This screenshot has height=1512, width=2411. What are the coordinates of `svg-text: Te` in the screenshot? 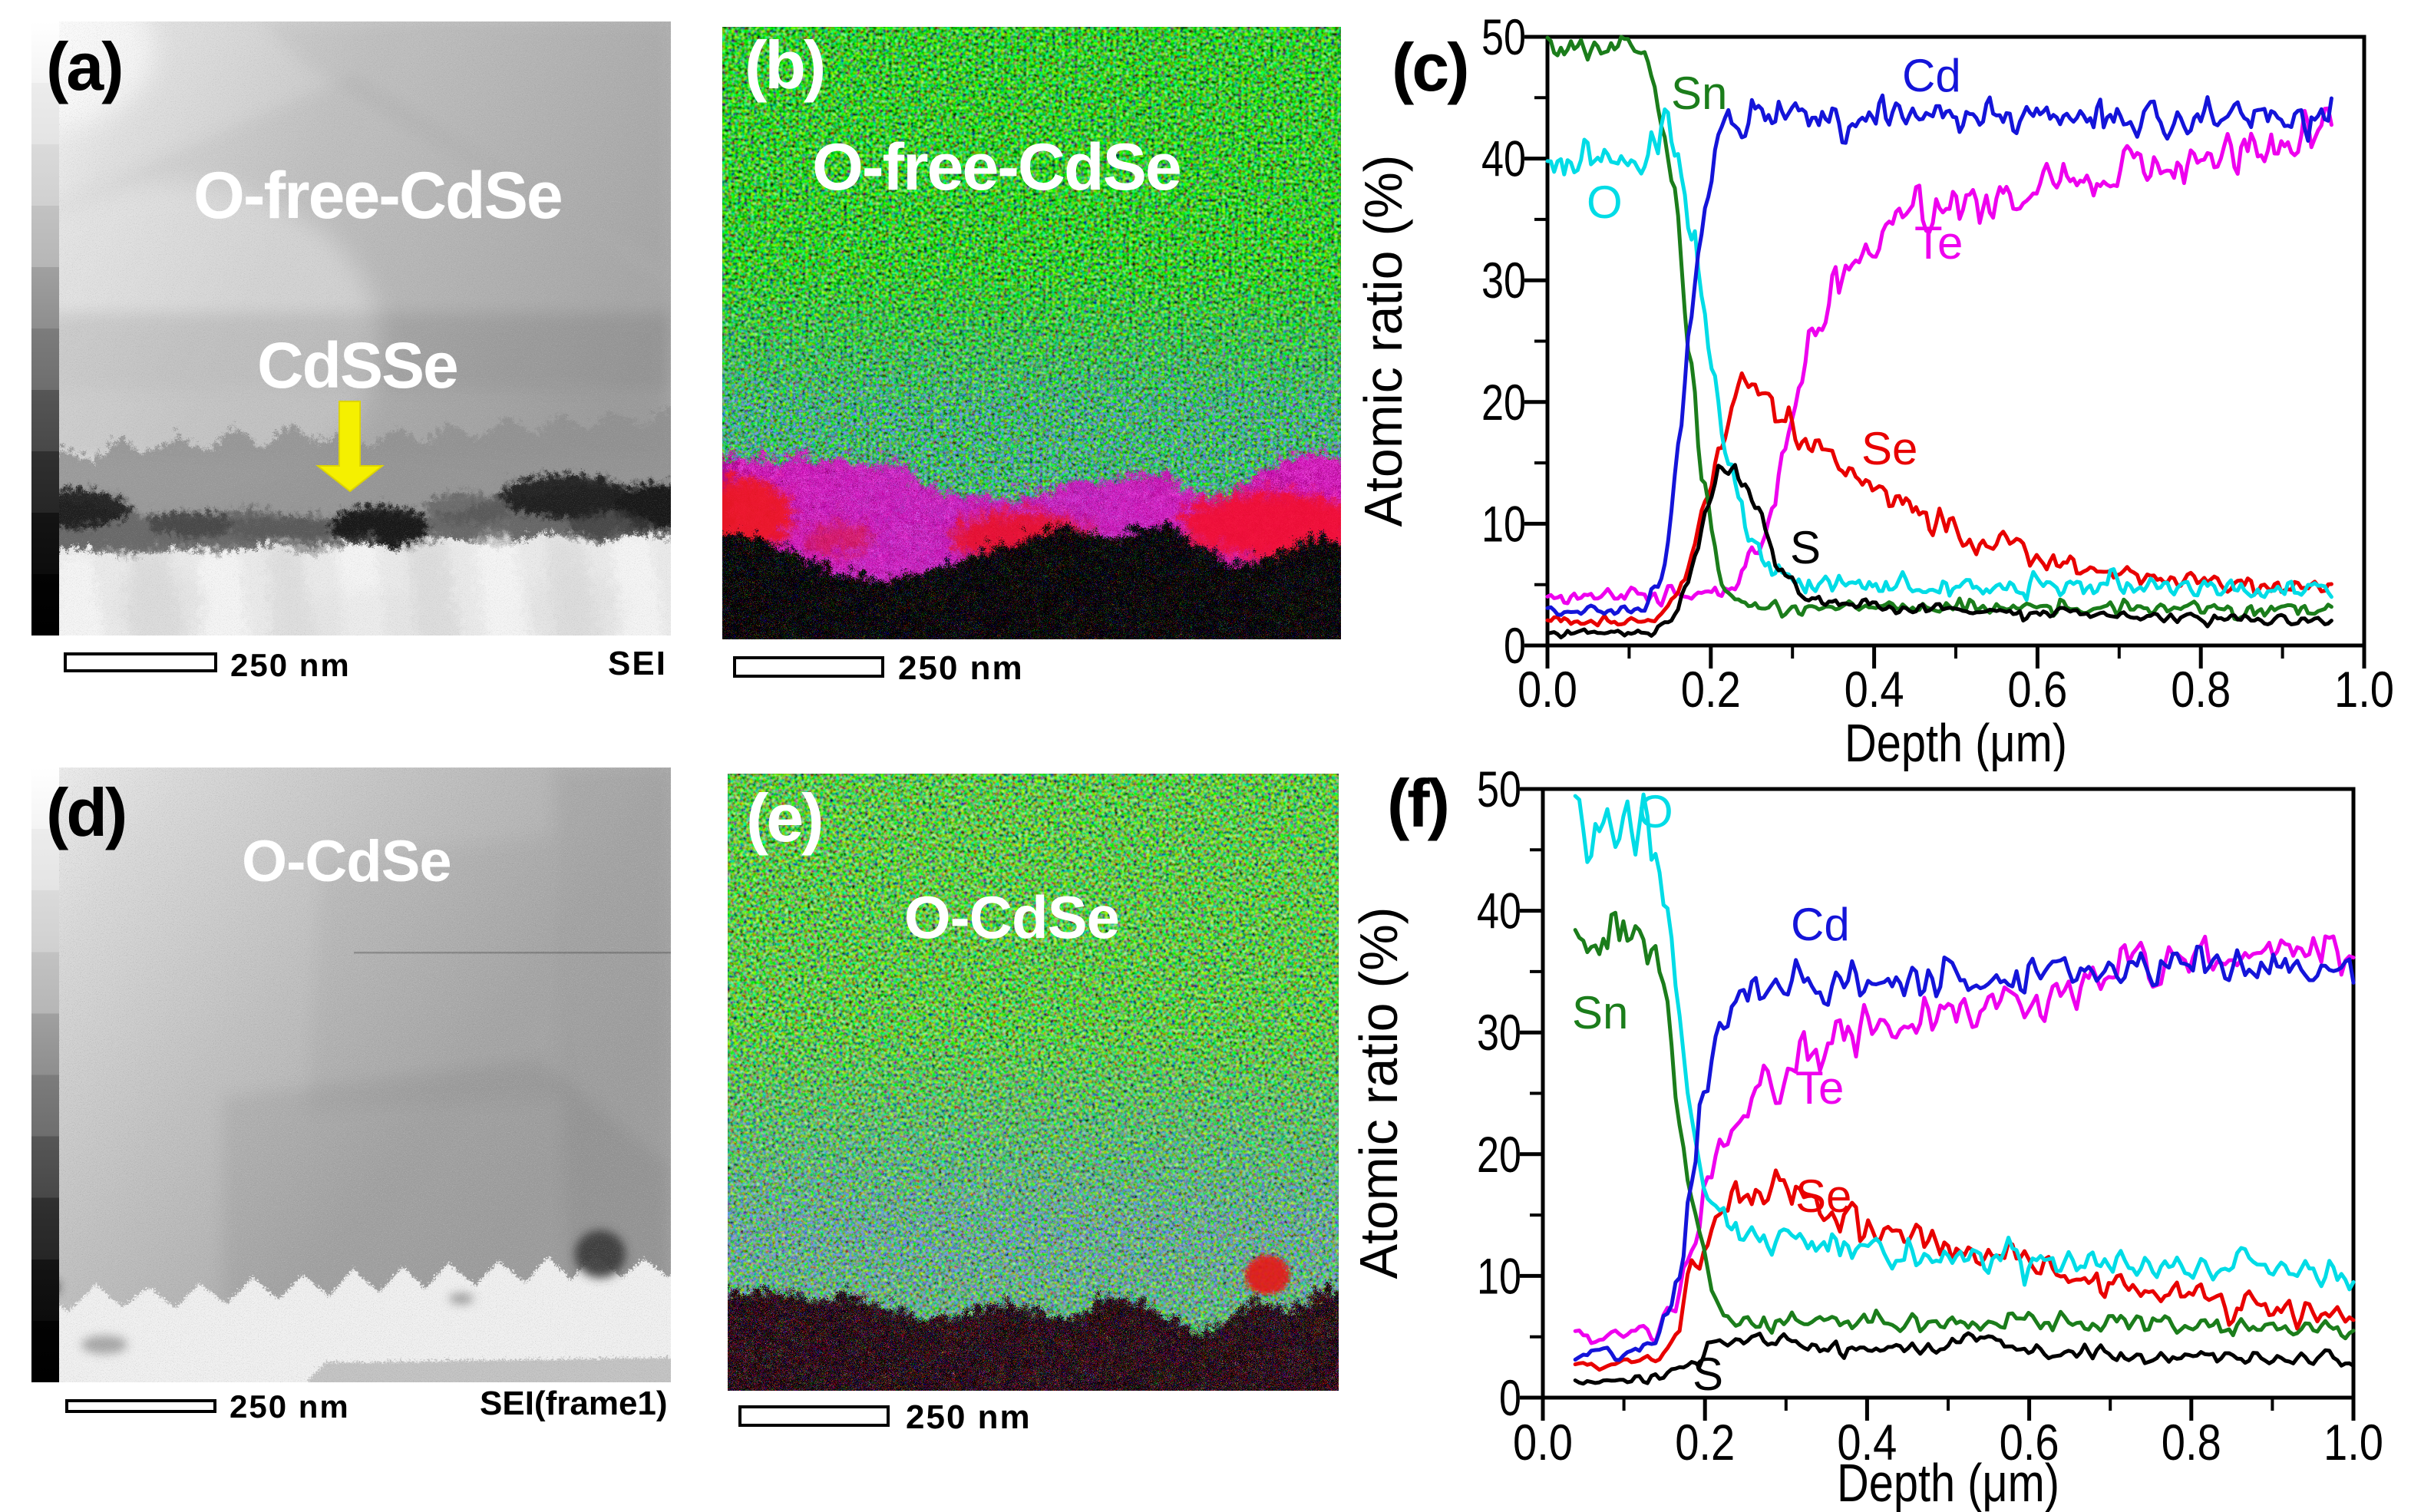 It's located at (1939, 243).